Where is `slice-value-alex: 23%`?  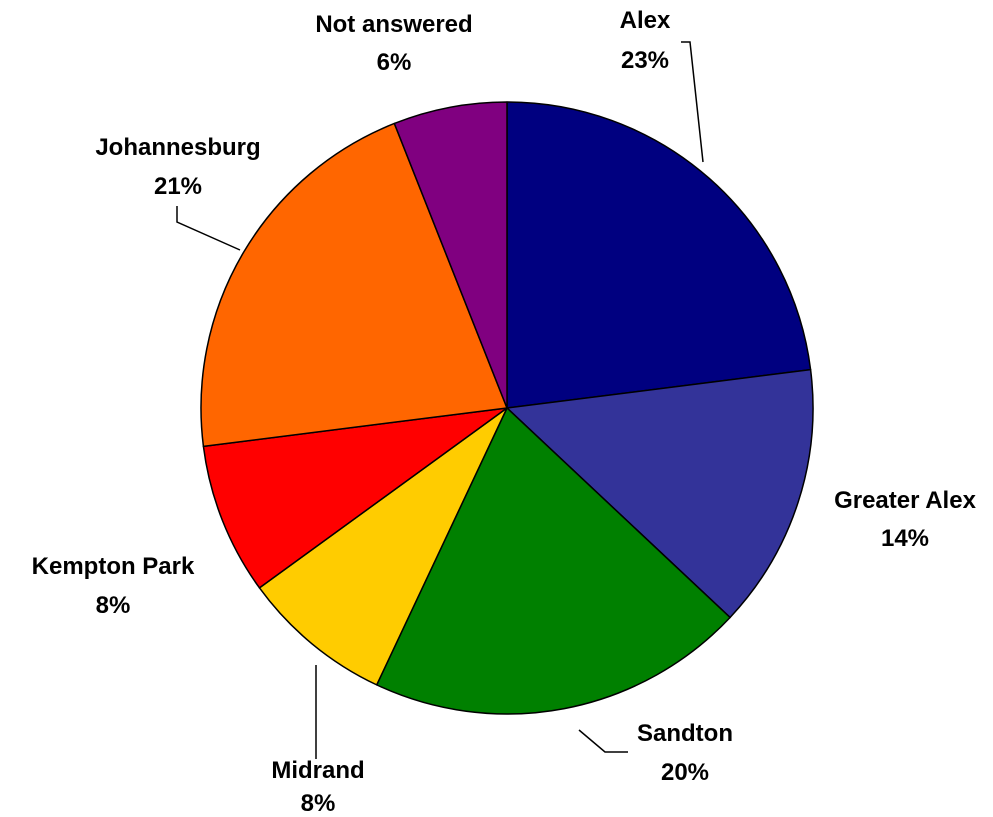
slice-value-alex: 23% is located at coordinates (645, 60).